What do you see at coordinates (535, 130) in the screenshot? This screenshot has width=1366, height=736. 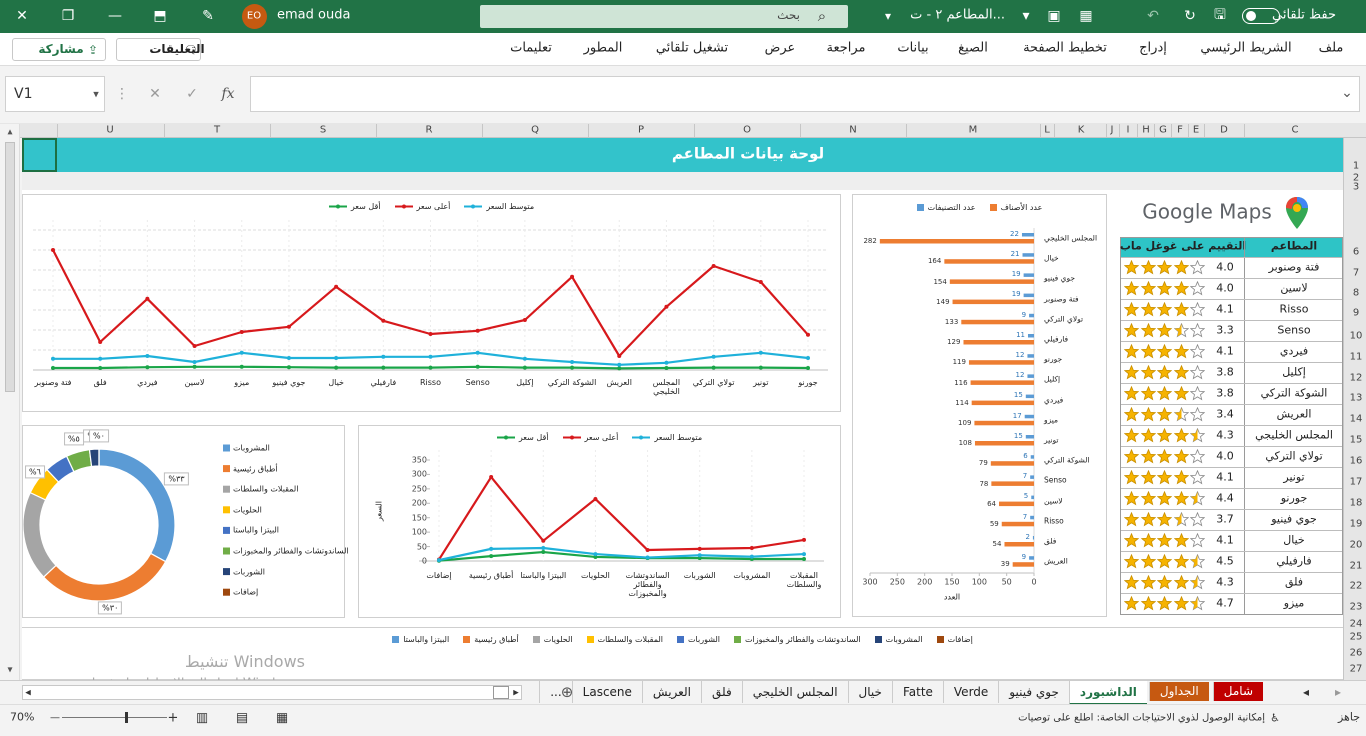 I see `column-header: Q` at bounding box center [535, 130].